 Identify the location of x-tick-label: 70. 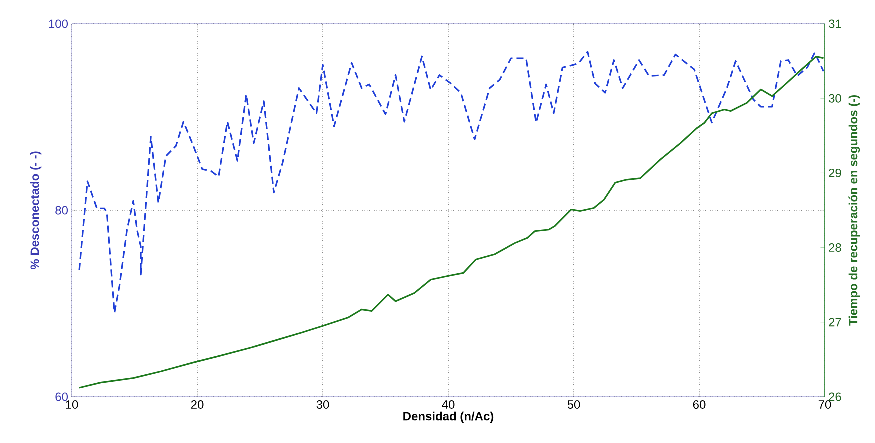
(825, 405).